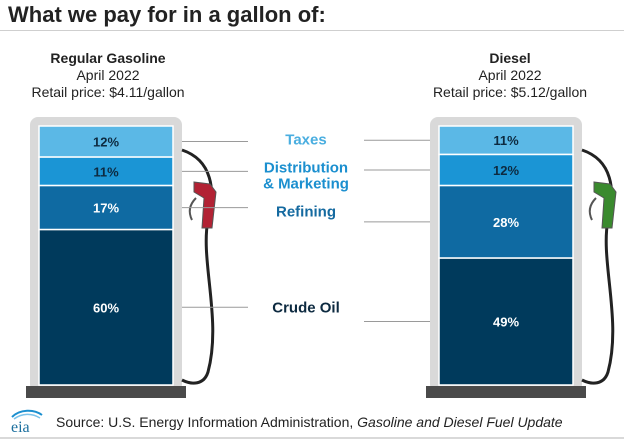  I want to click on chart-title: What we pay for in a gallon of:, so click(167, 14).